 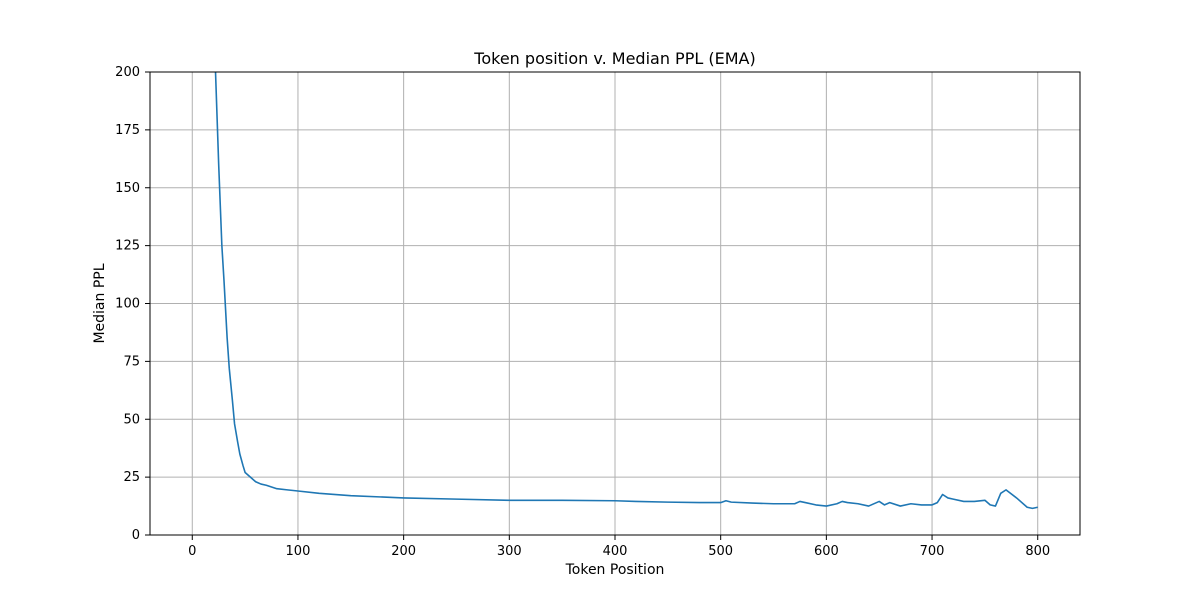 What do you see at coordinates (720, 551) in the screenshot?
I see `x-tick-label: 500` at bounding box center [720, 551].